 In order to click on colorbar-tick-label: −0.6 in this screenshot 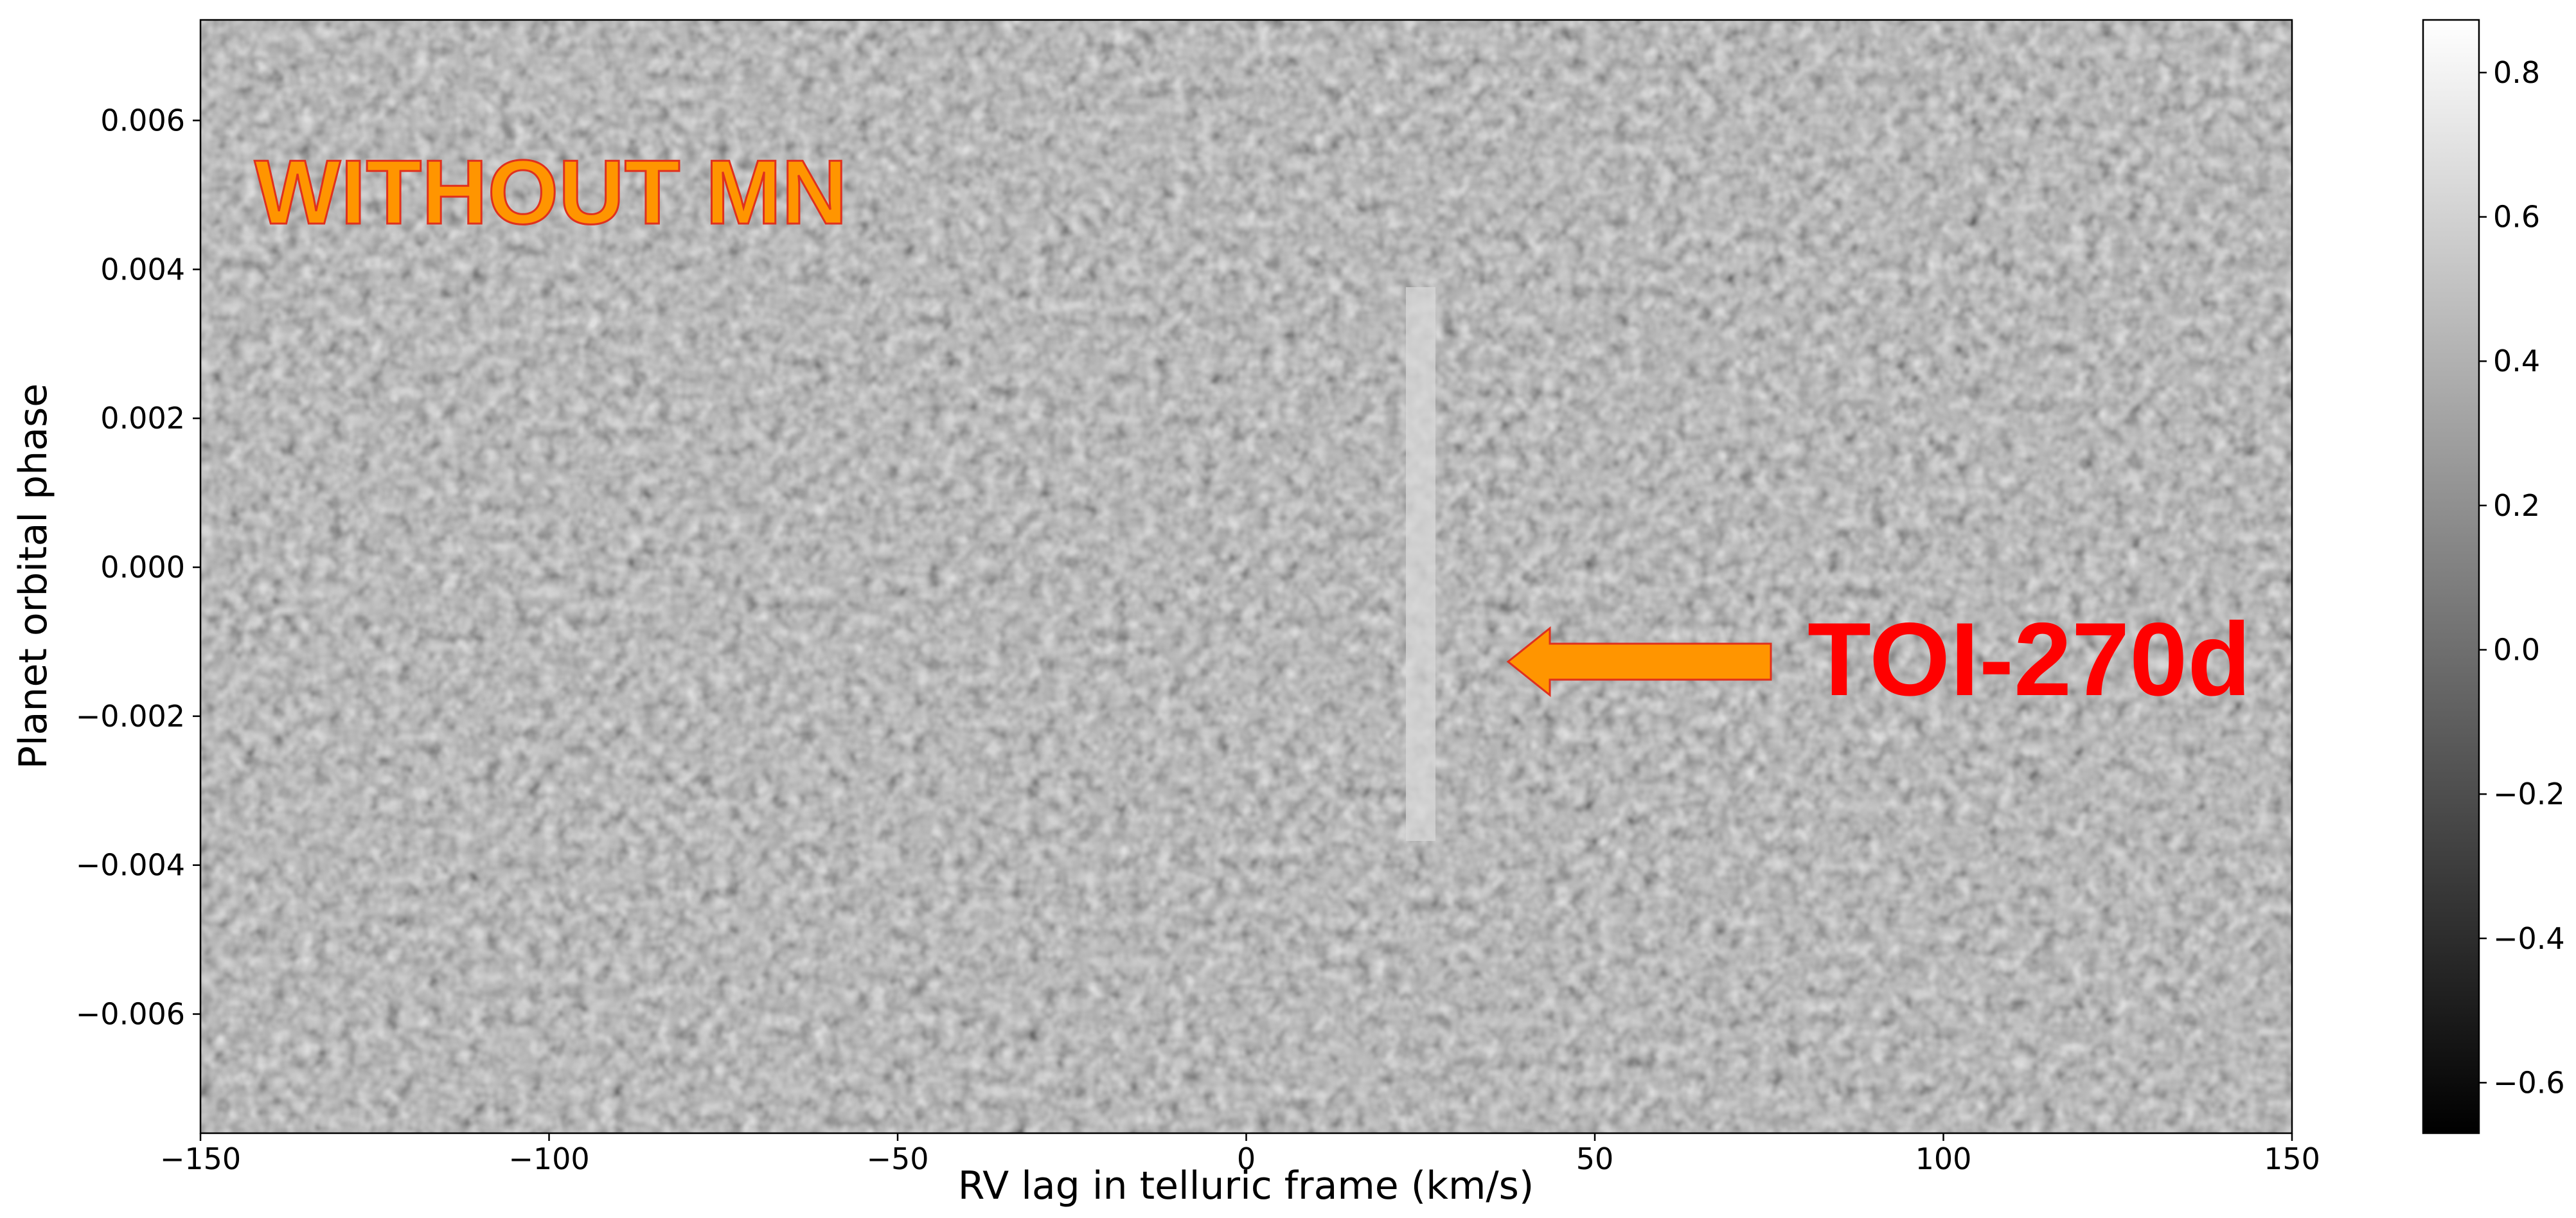, I will do `click(2529, 1082)`.